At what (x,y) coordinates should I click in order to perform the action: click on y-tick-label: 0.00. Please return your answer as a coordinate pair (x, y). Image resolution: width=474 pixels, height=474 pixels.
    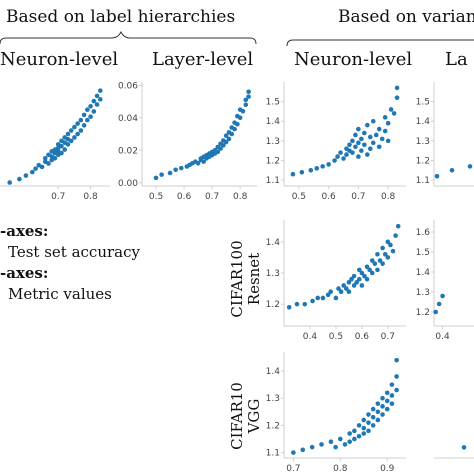
    Looking at the image, I should click on (128, 184).